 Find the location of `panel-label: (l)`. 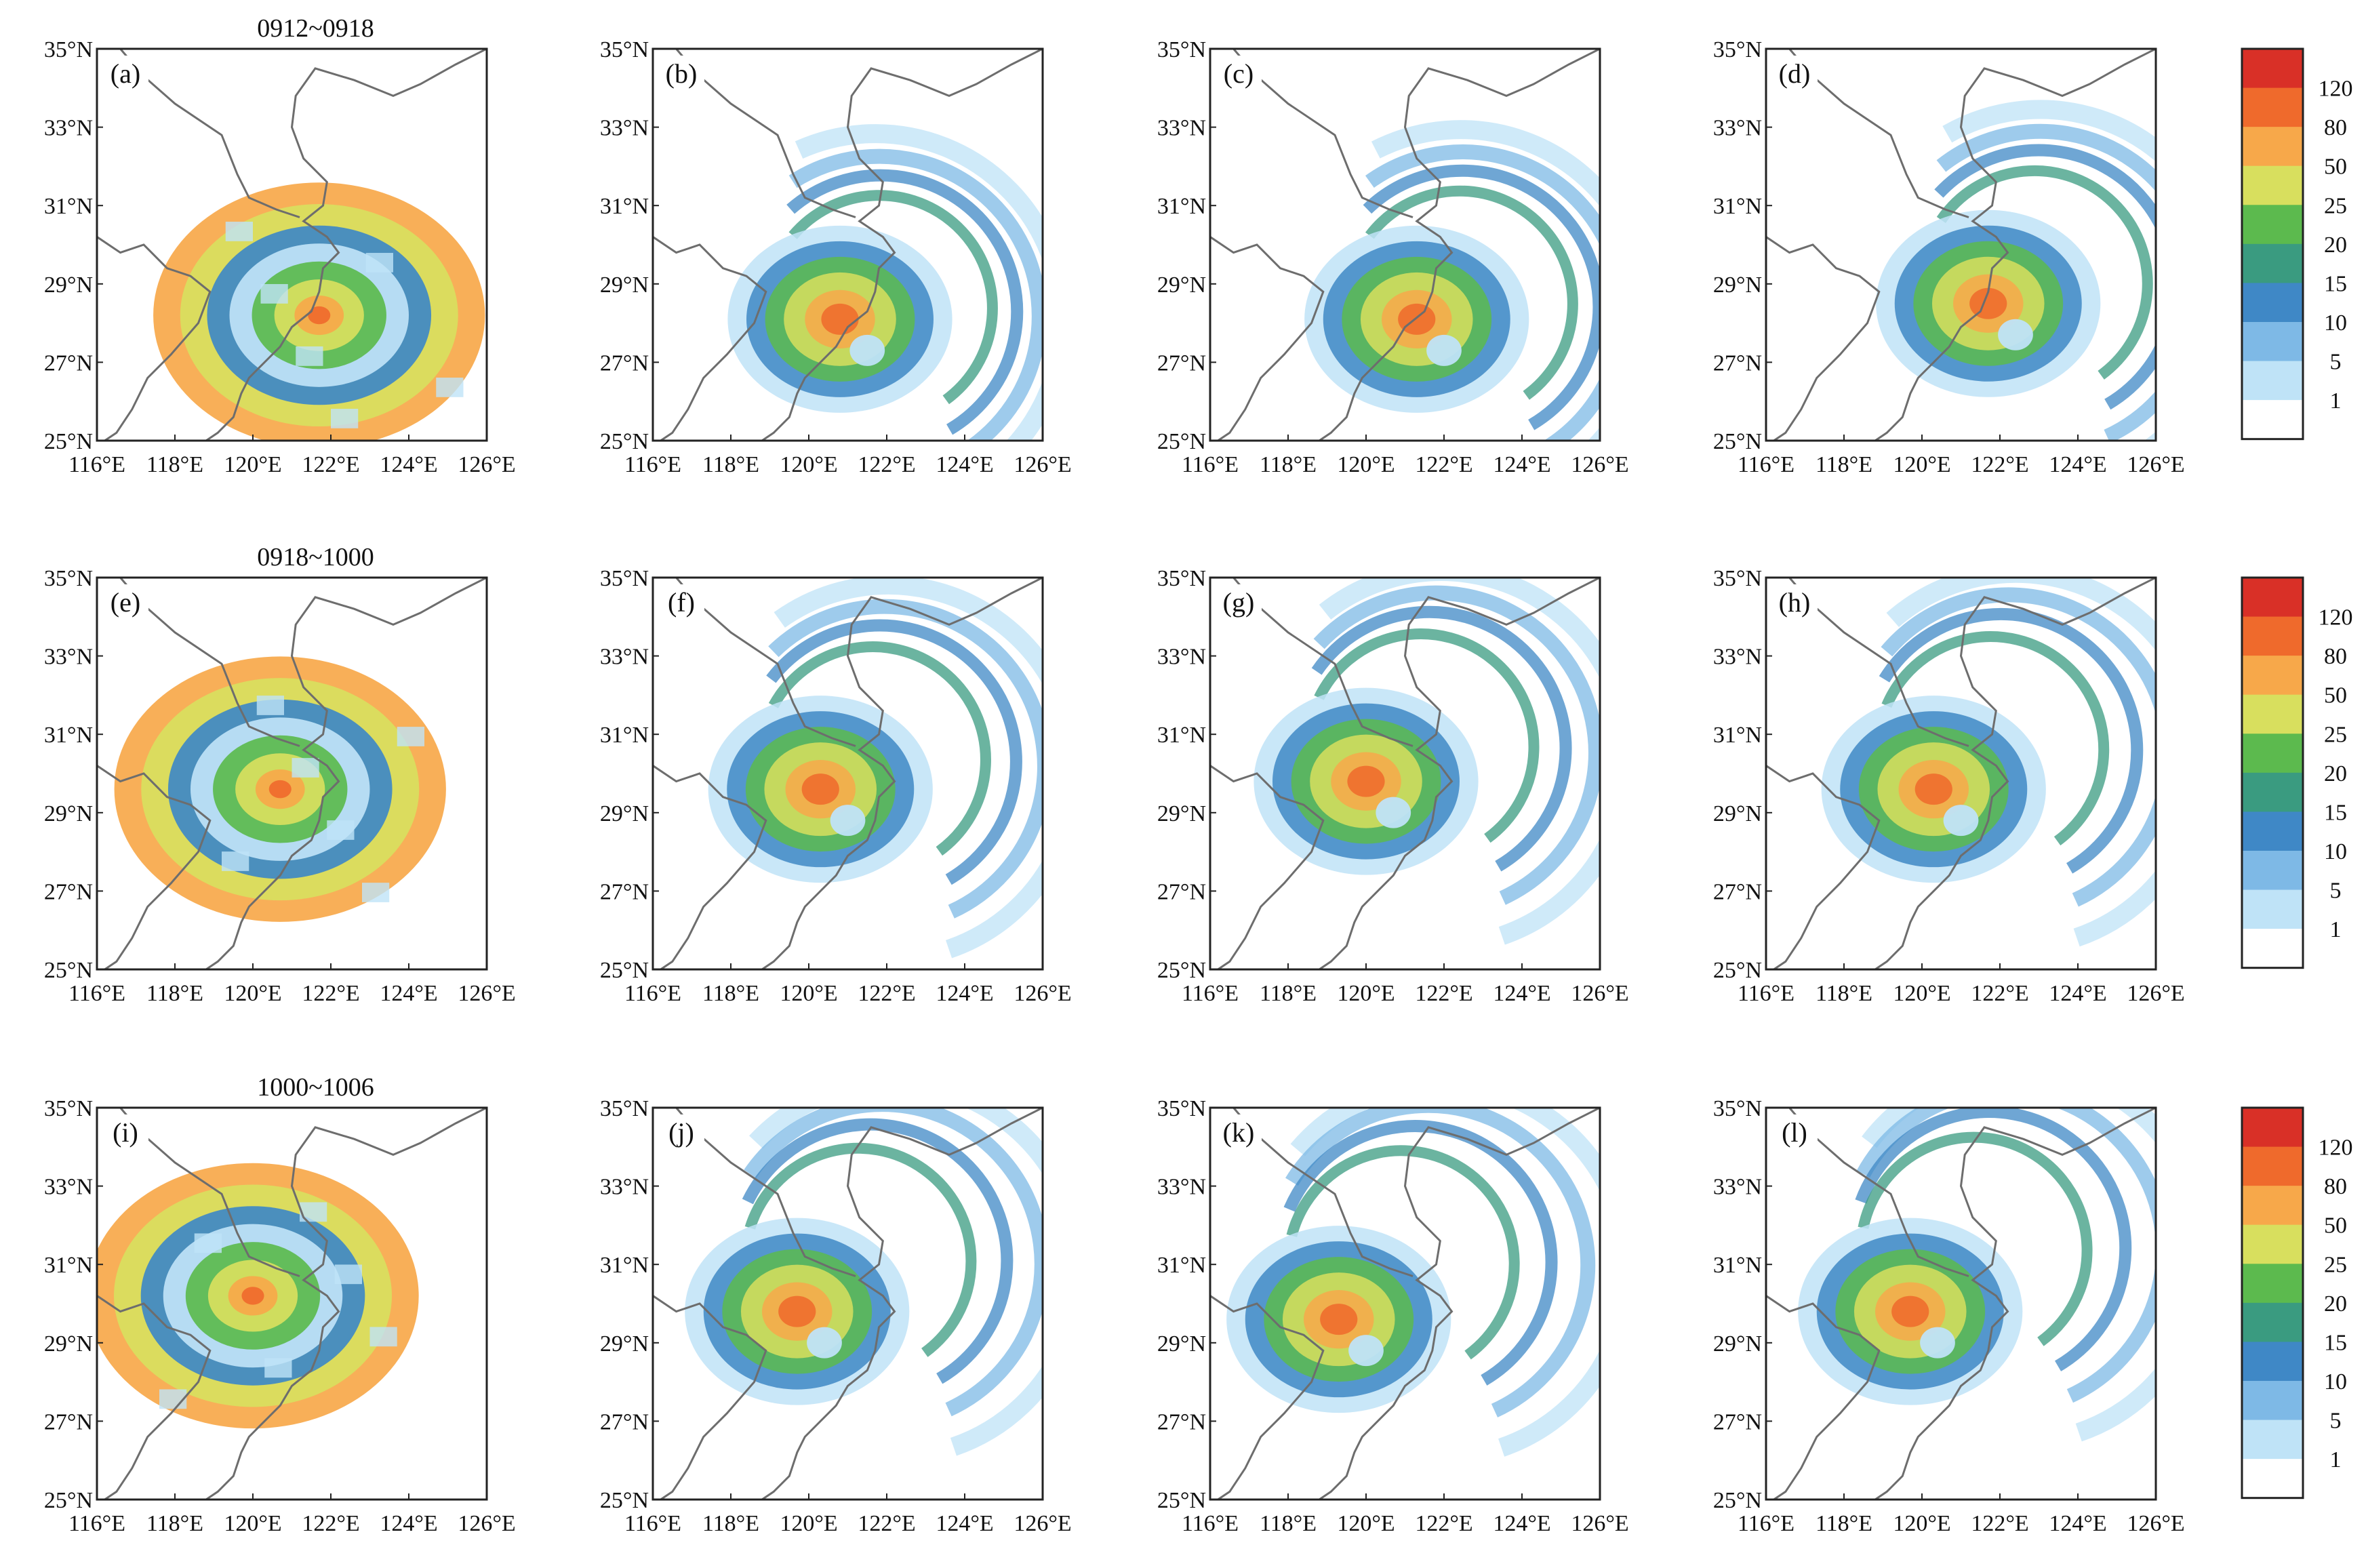

panel-label: (l) is located at coordinates (1794, 1132).